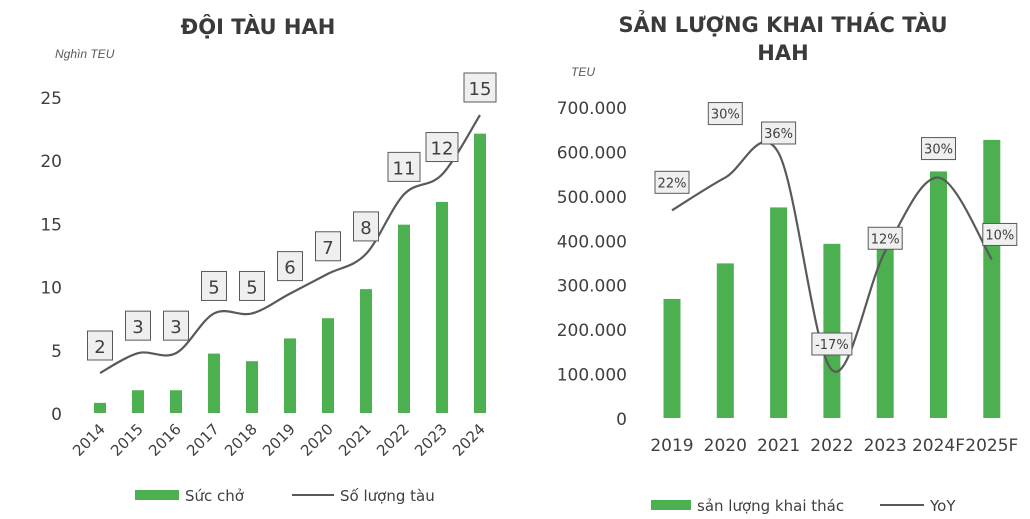 The height and width of the screenshot is (519, 1030). What do you see at coordinates (127, 440) in the screenshot?
I see `left-x-tick-label: 2015` at bounding box center [127, 440].